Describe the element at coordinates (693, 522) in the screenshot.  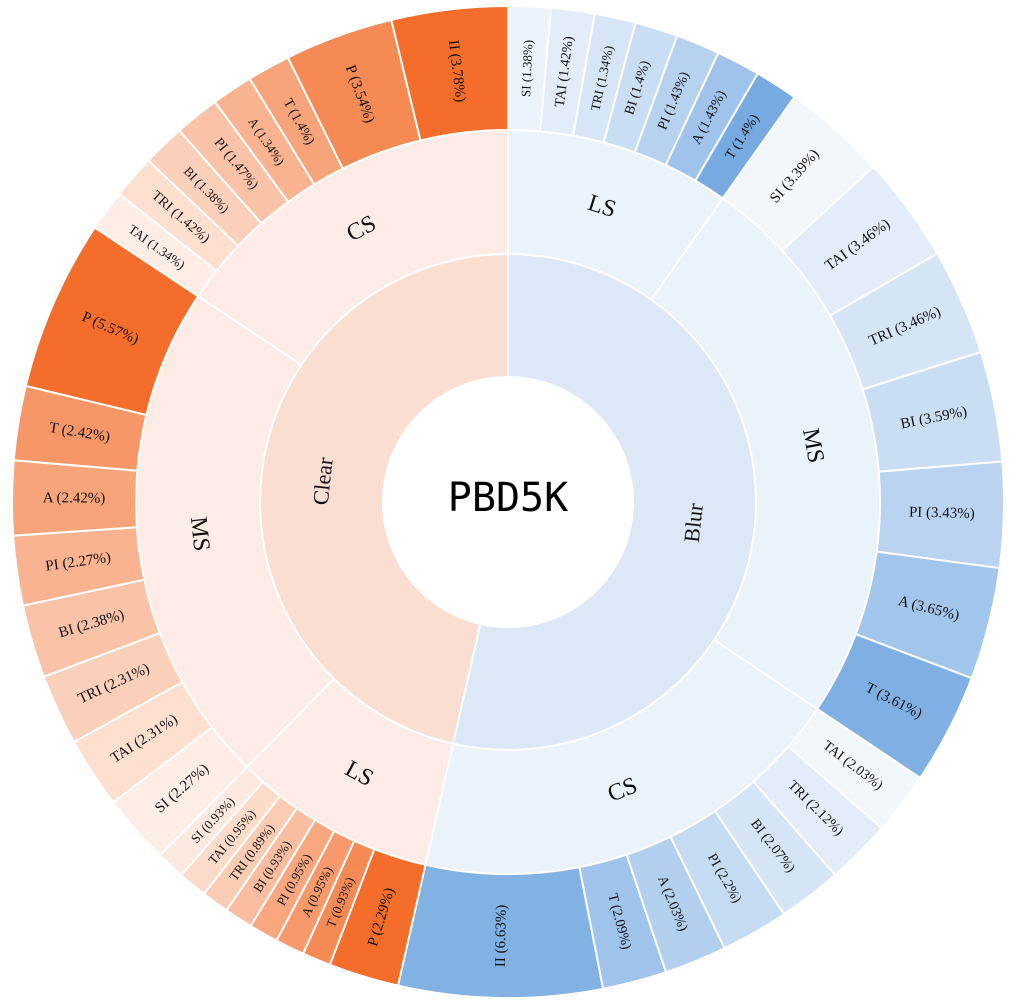
I see `ring-label-blur: Blur` at that location.